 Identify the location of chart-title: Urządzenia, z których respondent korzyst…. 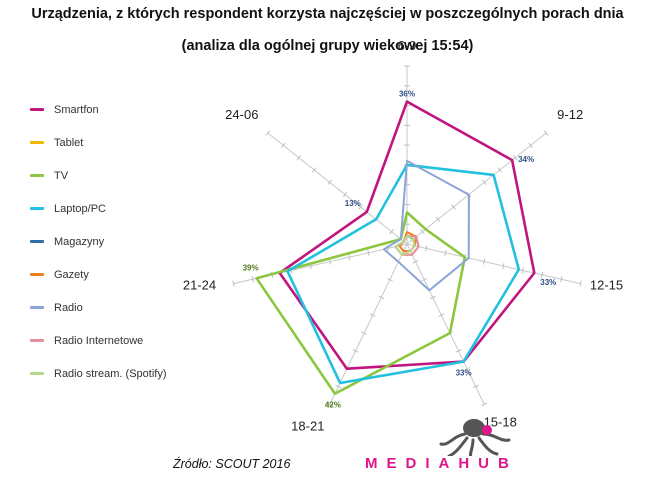
(327, 14).